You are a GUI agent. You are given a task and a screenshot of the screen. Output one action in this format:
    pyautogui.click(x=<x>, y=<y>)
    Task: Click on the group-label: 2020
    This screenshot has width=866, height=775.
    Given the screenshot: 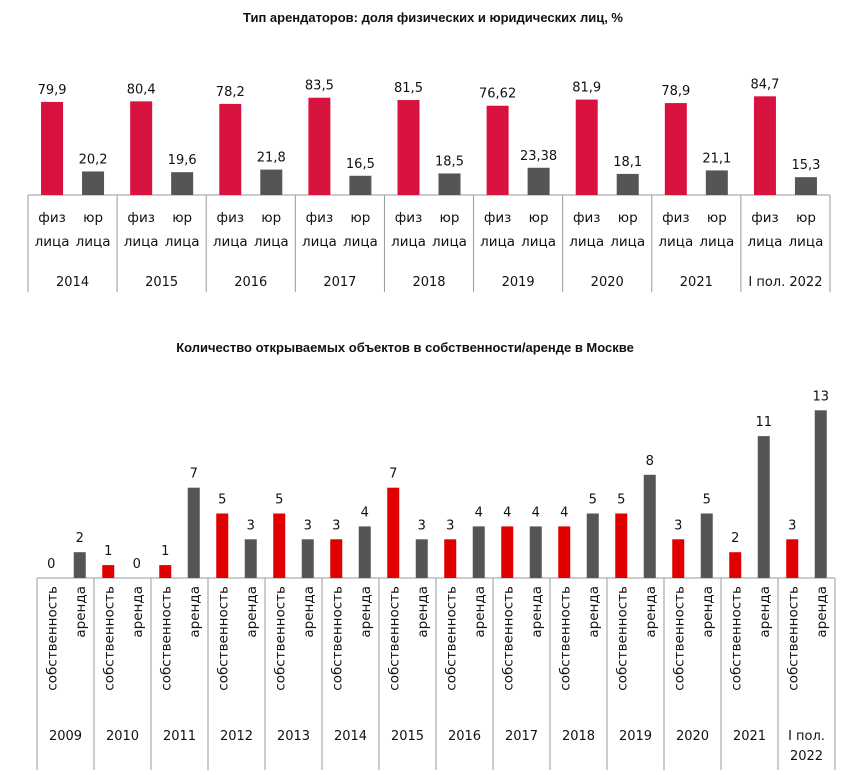 What is the action you would take?
    pyautogui.click(x=607, y=282)
    